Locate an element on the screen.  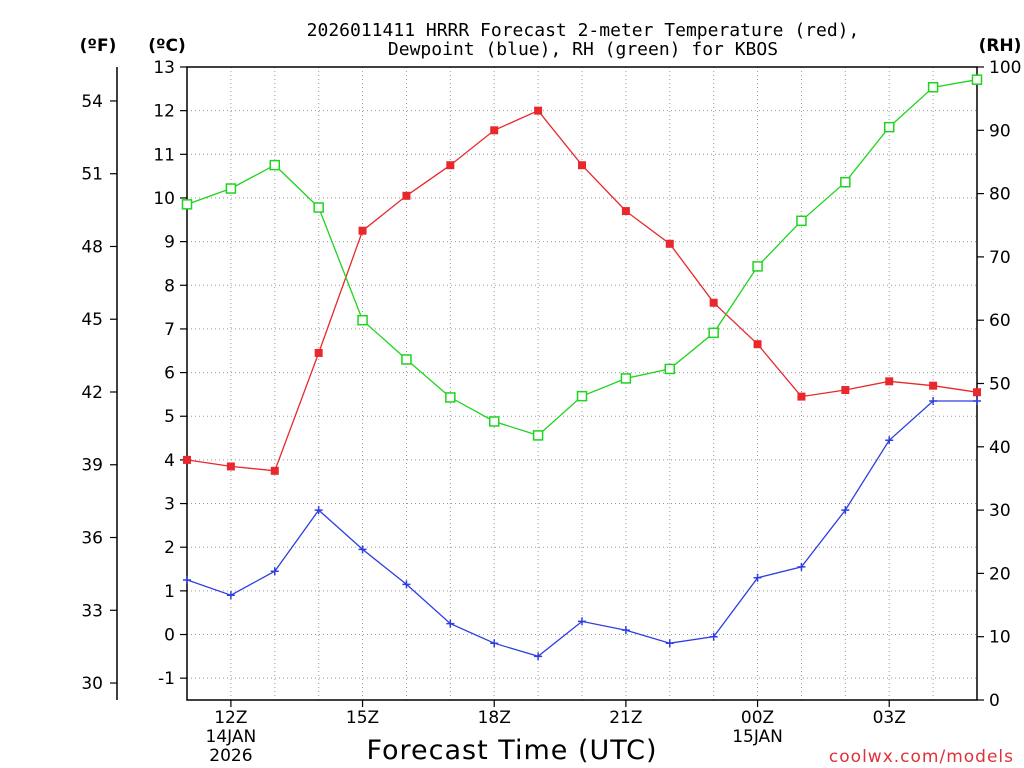
rh-tick-label: 50 is located at coordinates (1000, 385).